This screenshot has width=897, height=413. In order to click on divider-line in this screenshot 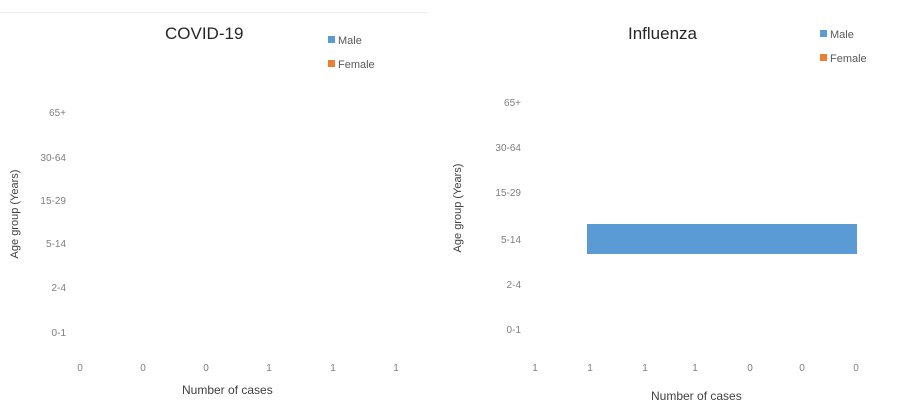, I will do `click(214, 12)`.